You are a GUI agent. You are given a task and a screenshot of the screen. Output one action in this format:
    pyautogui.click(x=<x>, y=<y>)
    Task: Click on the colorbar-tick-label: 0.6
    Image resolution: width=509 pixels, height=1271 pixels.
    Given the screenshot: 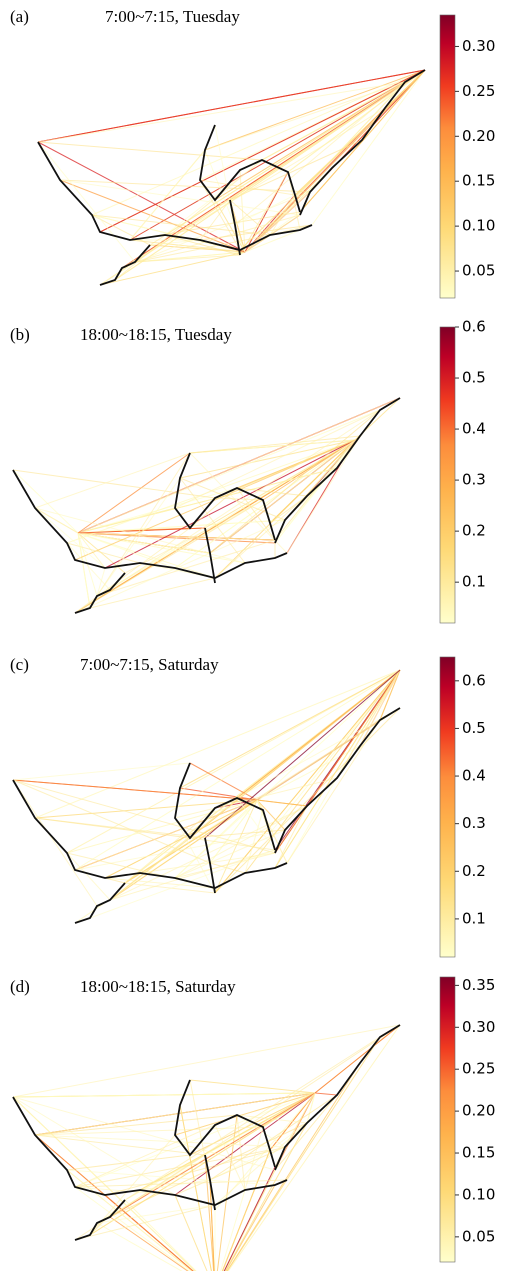 What is the action you would take?
    pyautogui.click(x=474, y=327)
    